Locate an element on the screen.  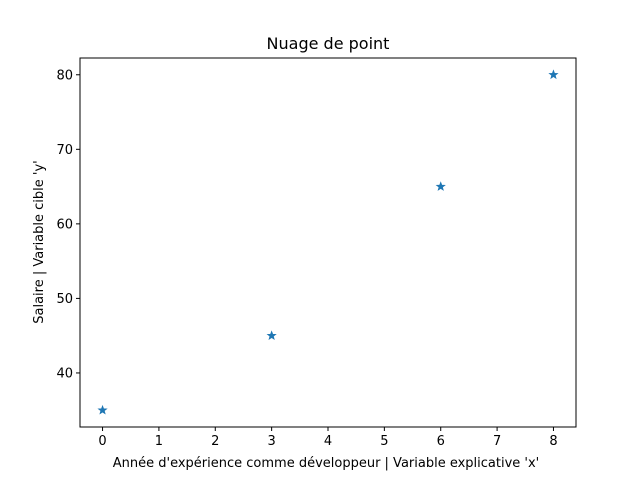
x-tick-label: 5 is located at coordinates (384, 441).